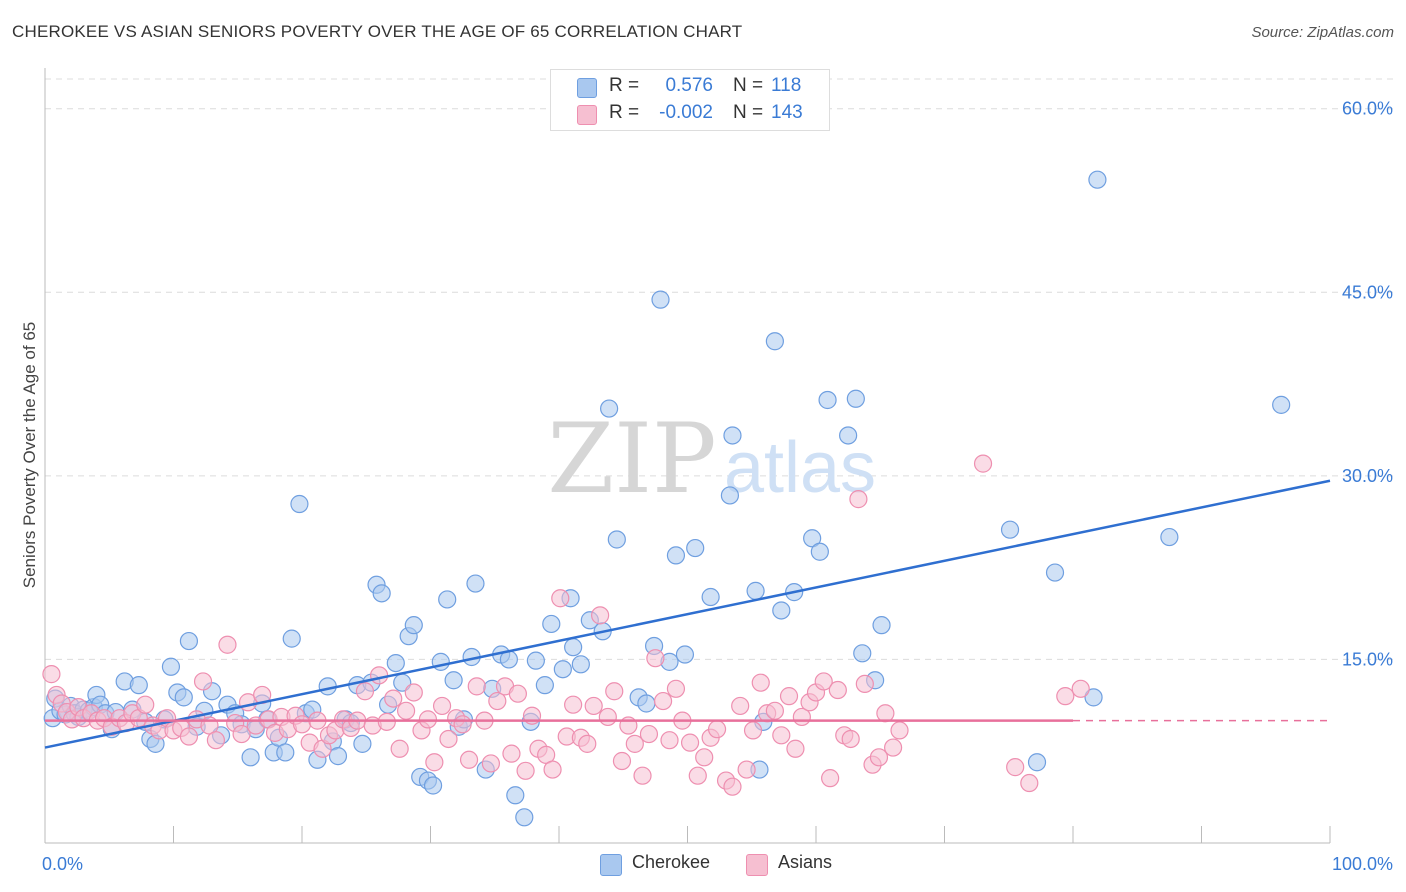 The height and width of the screenshot is (892, 1406). Describe the element at coordinates (1367, 109) in the screenshot. I see `y-tick-label: 60.0%` at that location.